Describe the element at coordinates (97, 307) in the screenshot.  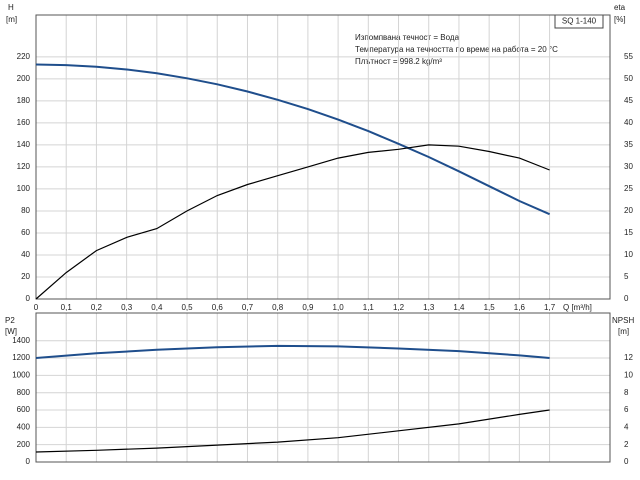
I see `x-tick-label: 0,2` at that location.